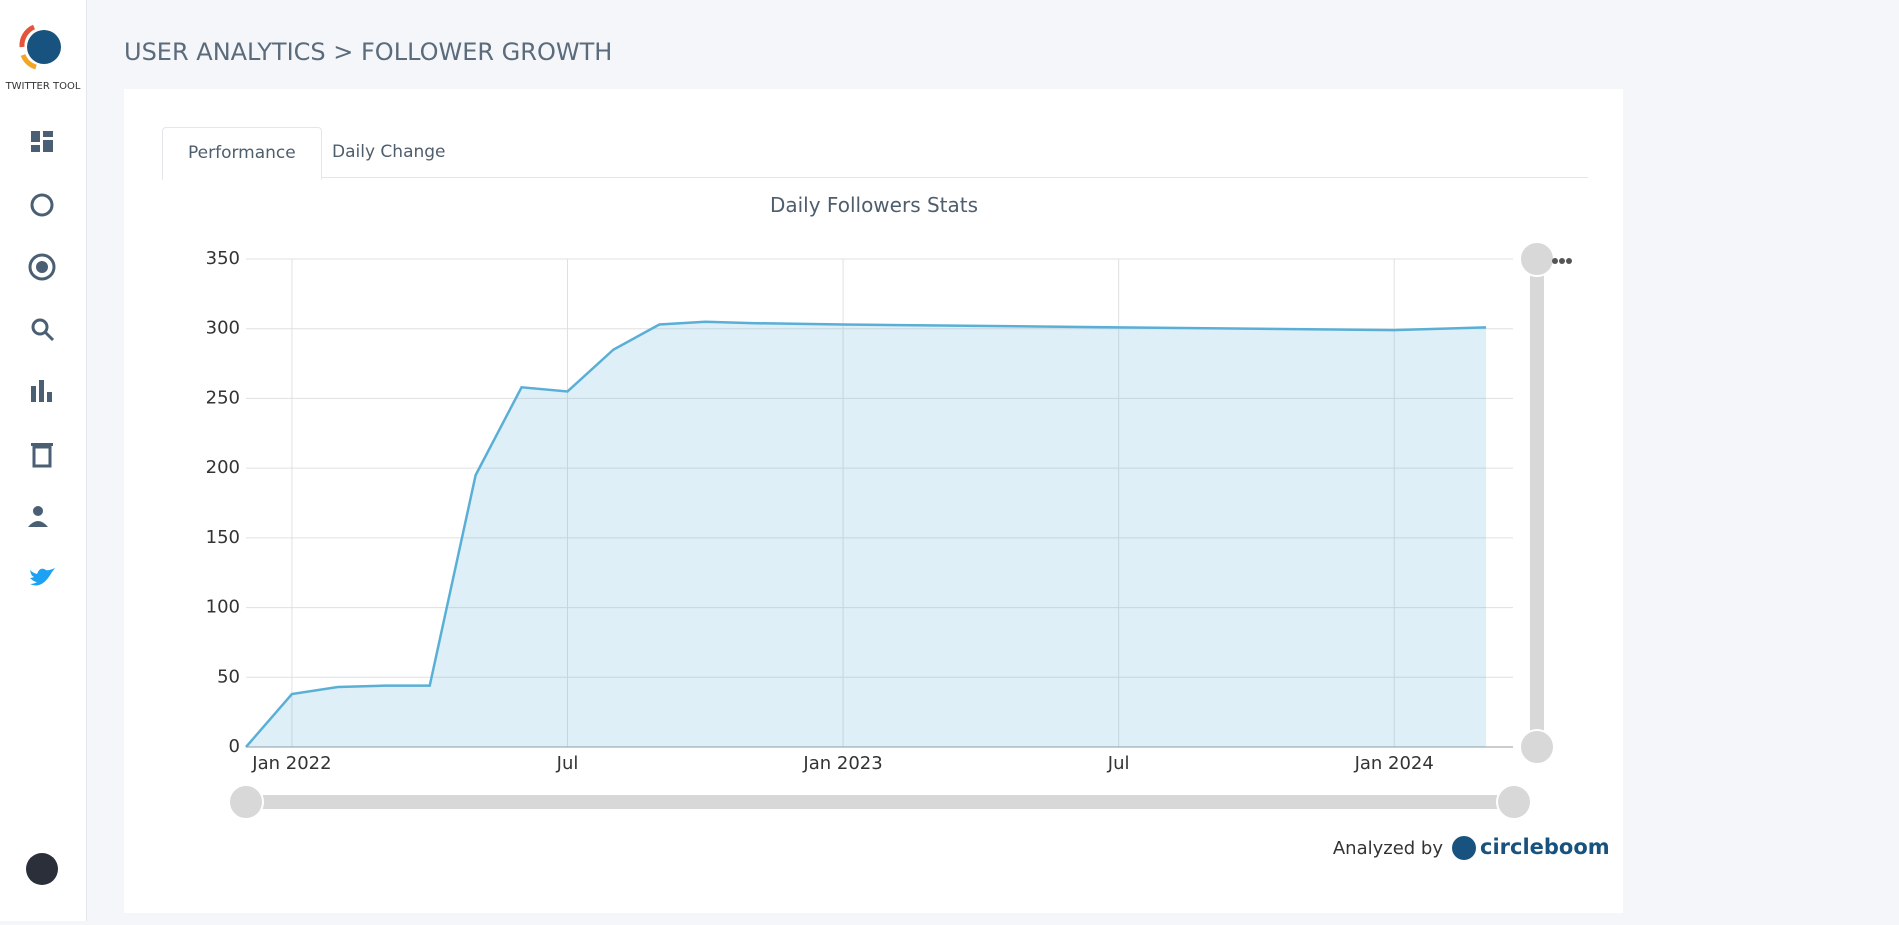 This screenshot has height=925, width=1899. I want to click on tab: Performance, so click(242, 153).